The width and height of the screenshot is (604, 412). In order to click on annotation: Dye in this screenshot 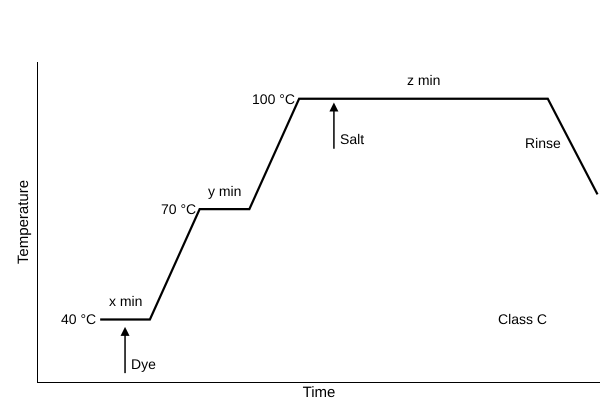, I will do `click(143, 364)`.